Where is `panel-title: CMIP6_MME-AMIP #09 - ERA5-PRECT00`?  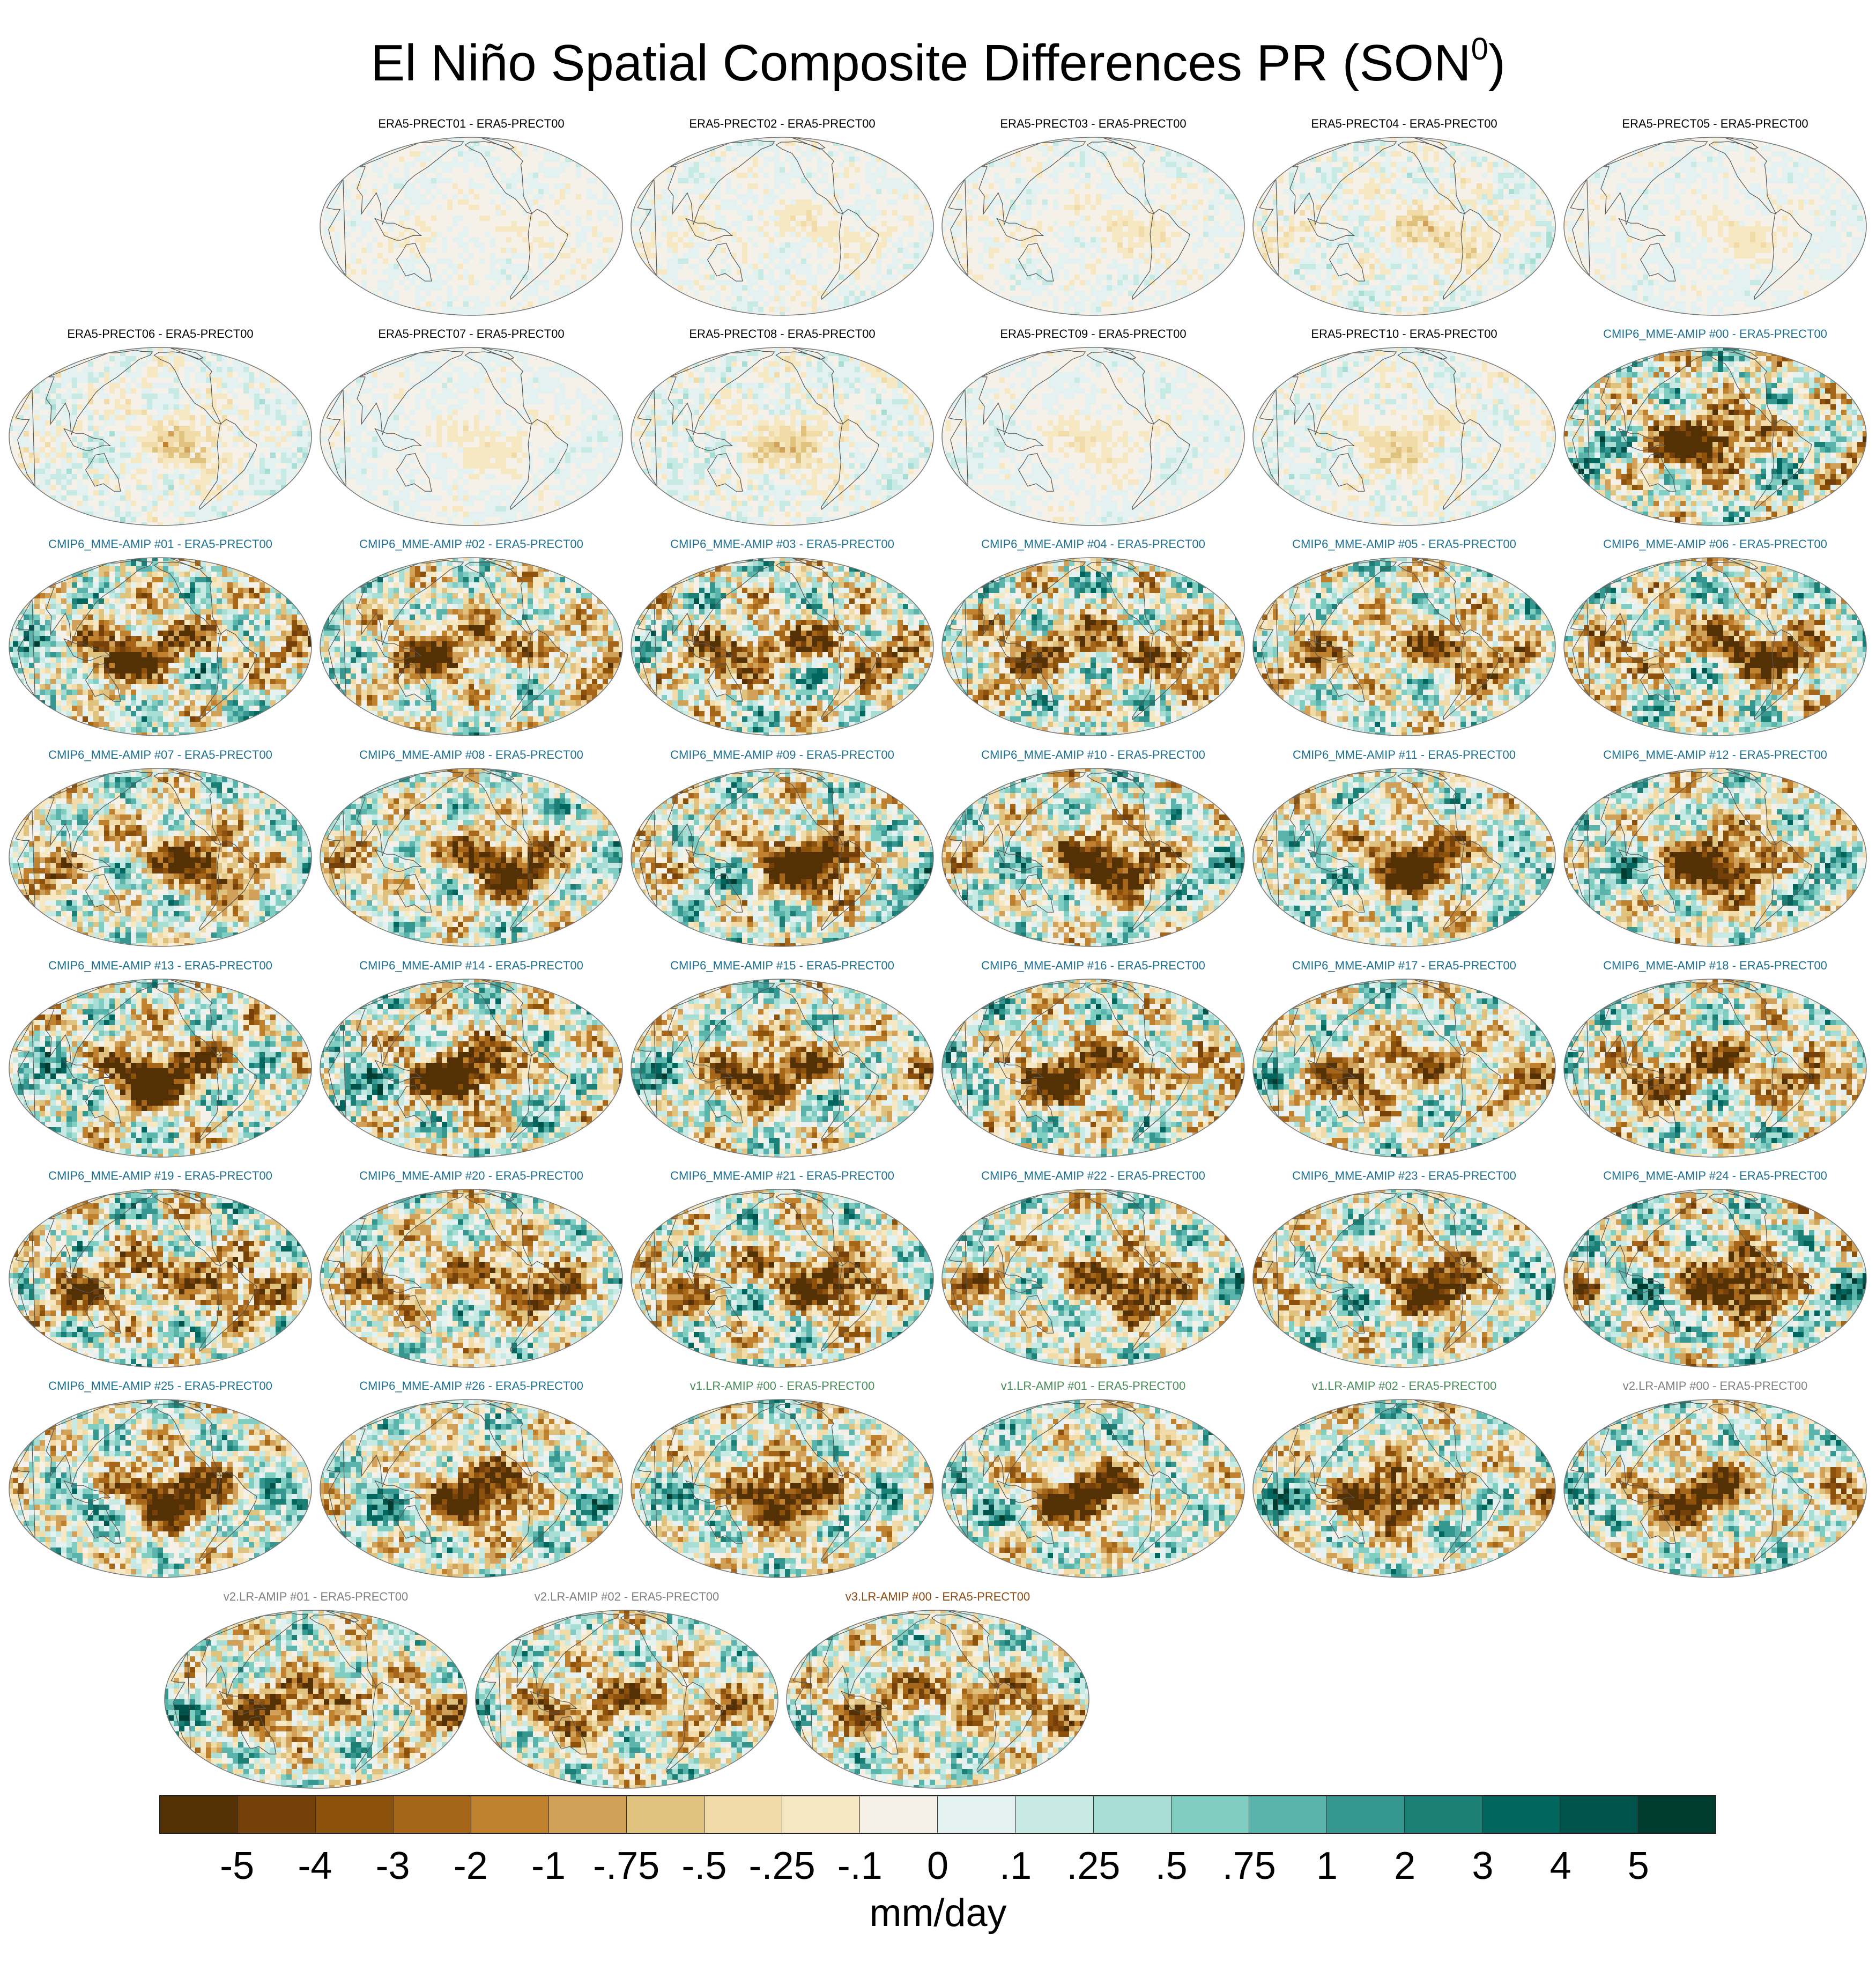 panel-title: CMIP6_MME-AMIP #09 - ERA5-PRECT00 is located at coordinates (782, 755).